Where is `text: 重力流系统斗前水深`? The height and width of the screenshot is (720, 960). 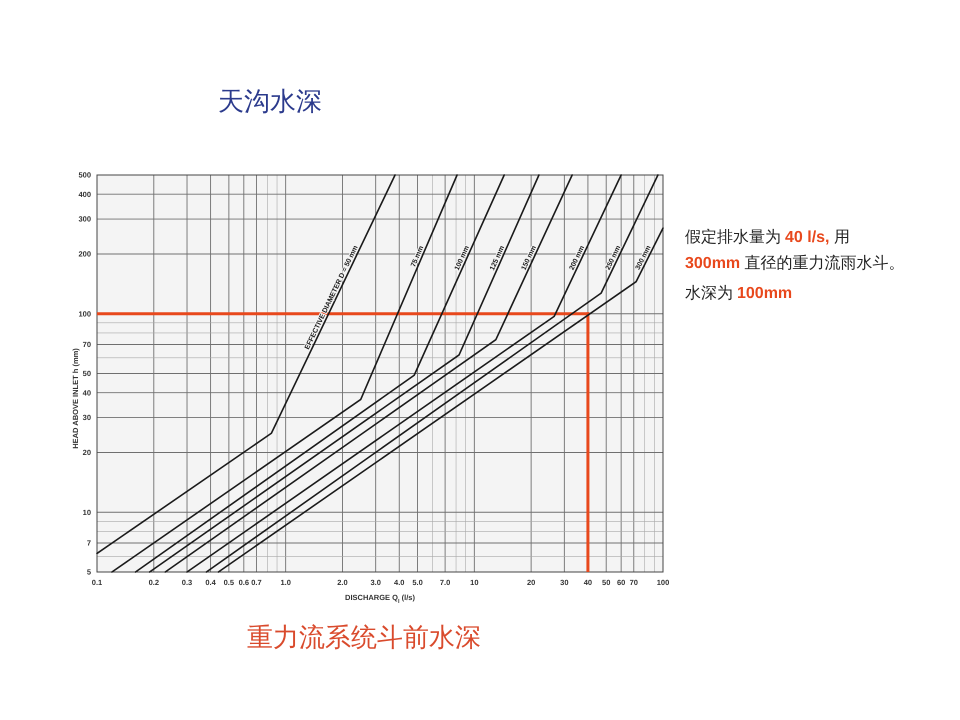 text: 重力流系统斗前水深 is located at coordinates (364, 637).